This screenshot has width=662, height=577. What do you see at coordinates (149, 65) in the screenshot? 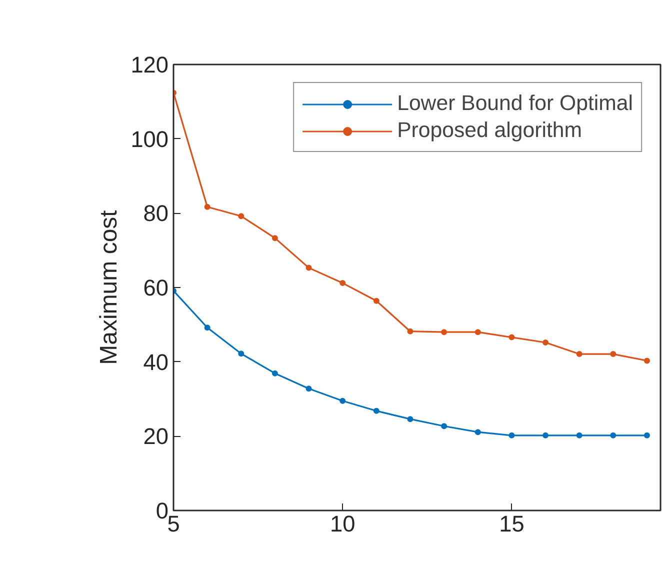
I see `y-tick-label: 120` at bounding box center [149, 65].